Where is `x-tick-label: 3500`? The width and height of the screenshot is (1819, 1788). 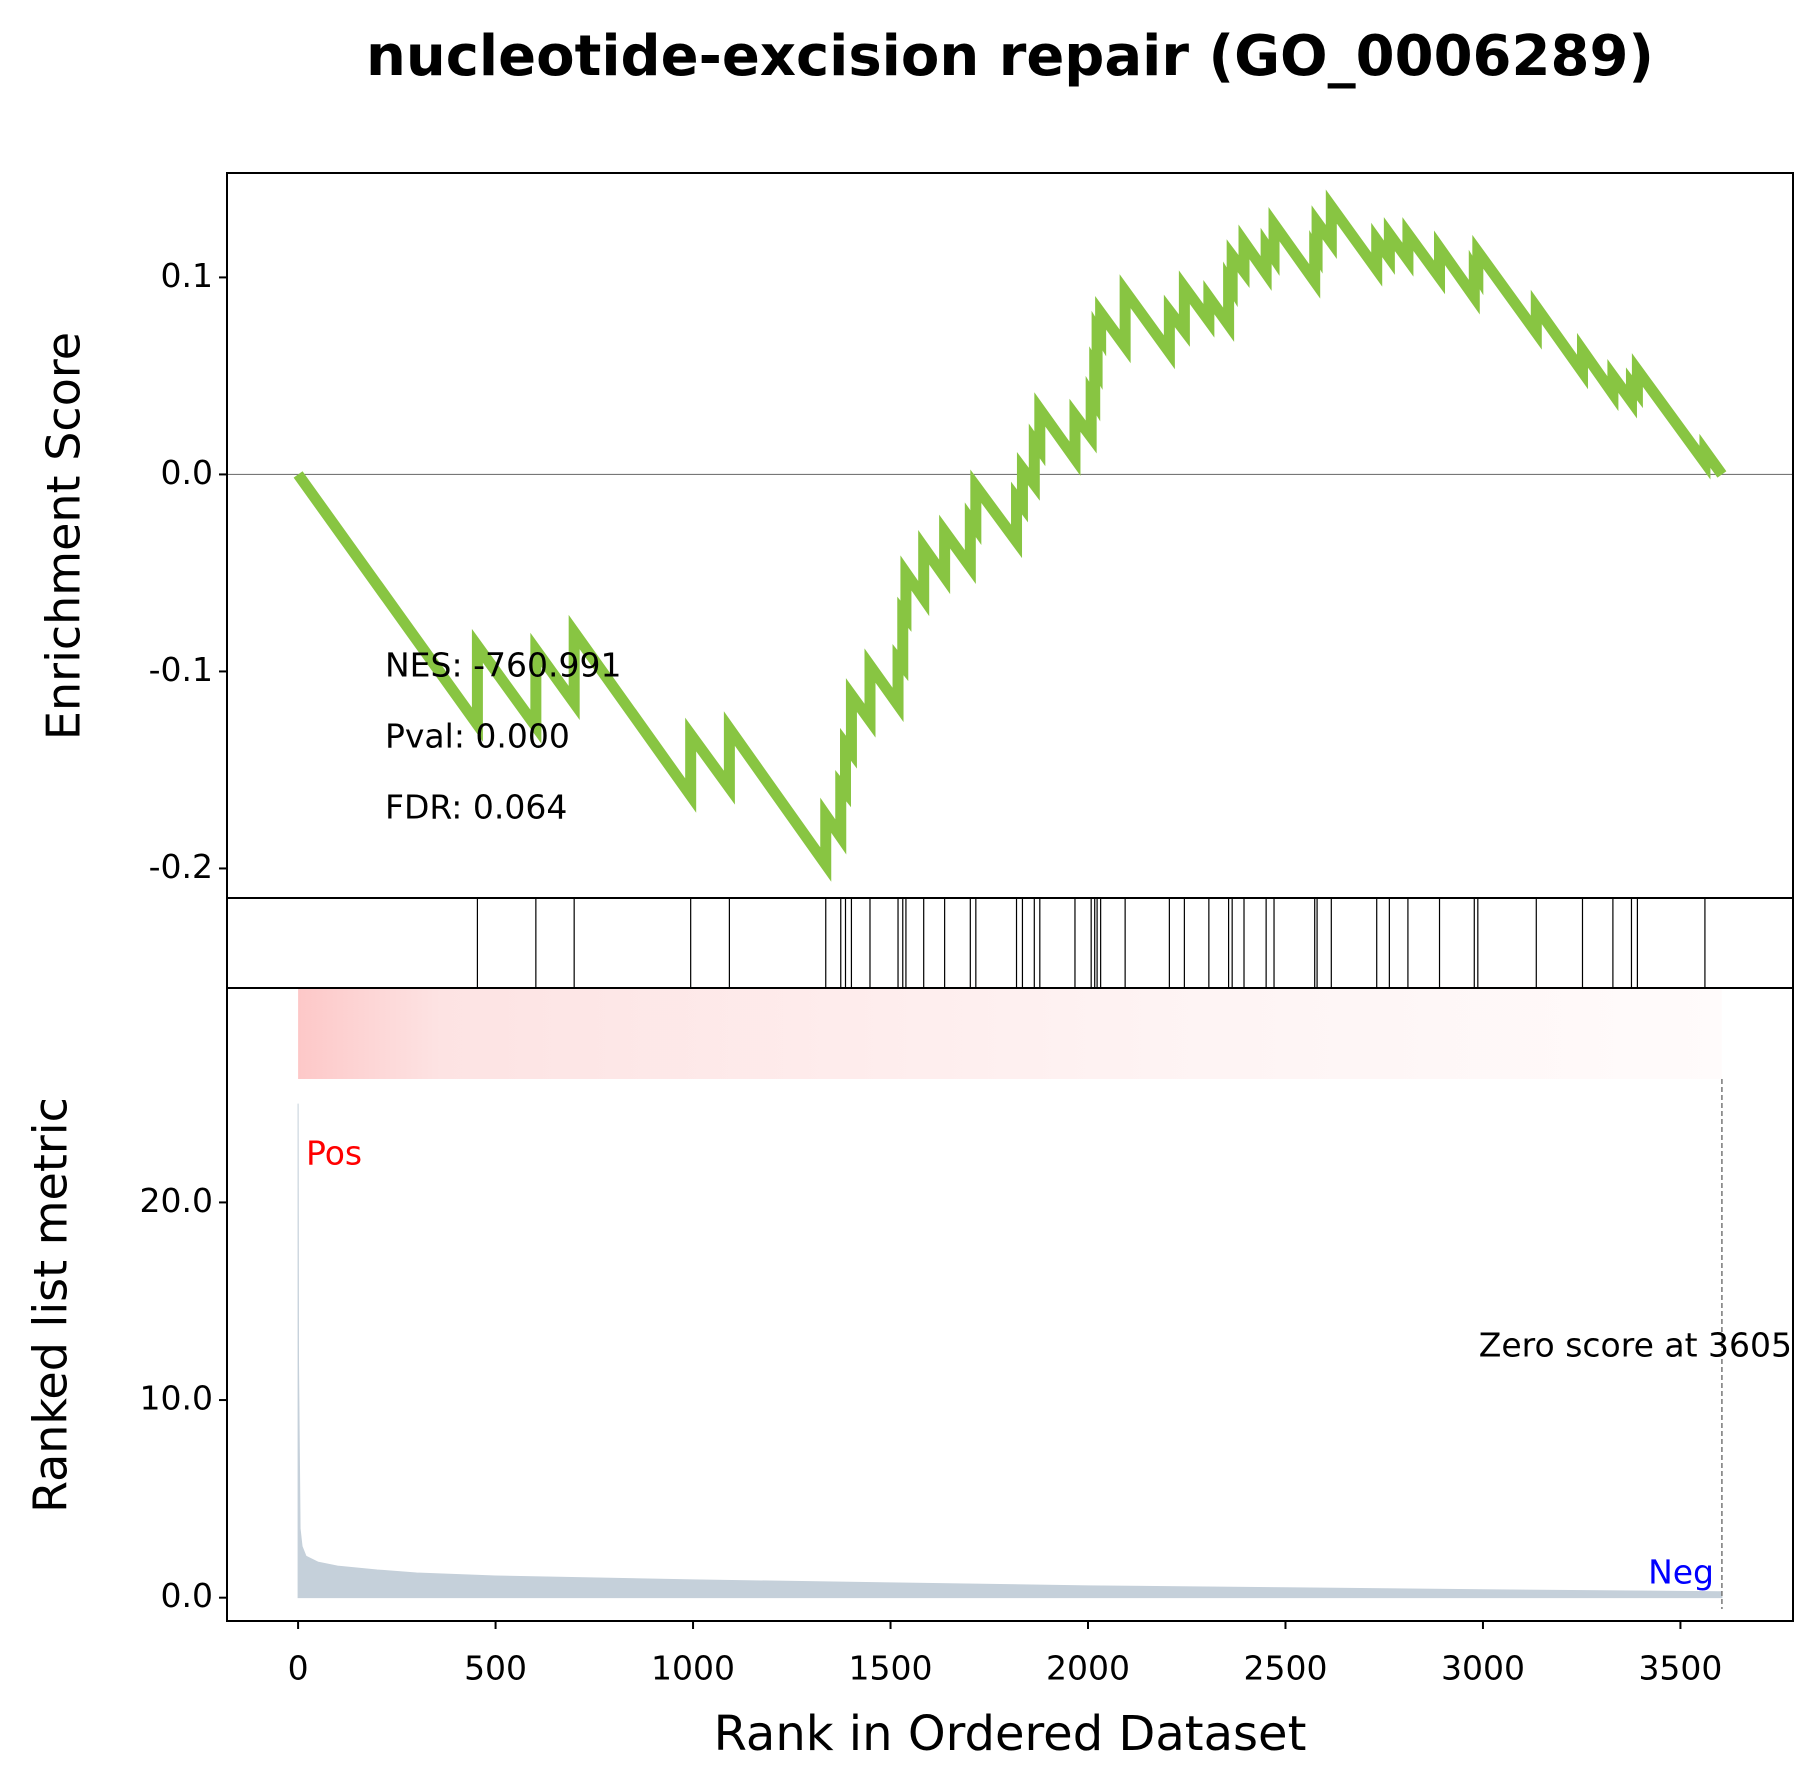 x-tick-label: 3500 is located at coordinates (1680, 1668).